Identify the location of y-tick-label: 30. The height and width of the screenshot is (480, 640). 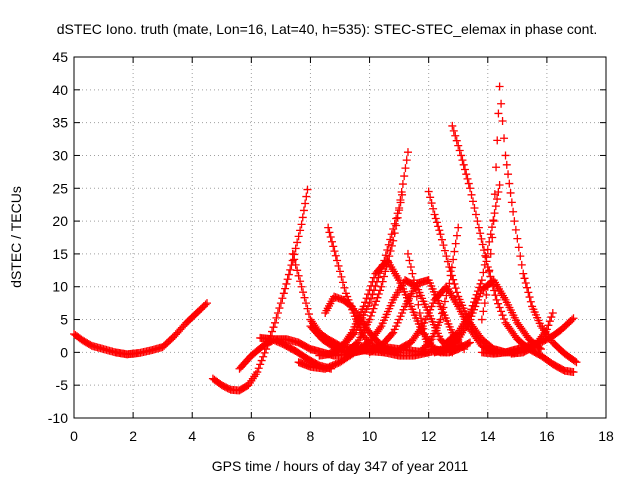
(60, 155).